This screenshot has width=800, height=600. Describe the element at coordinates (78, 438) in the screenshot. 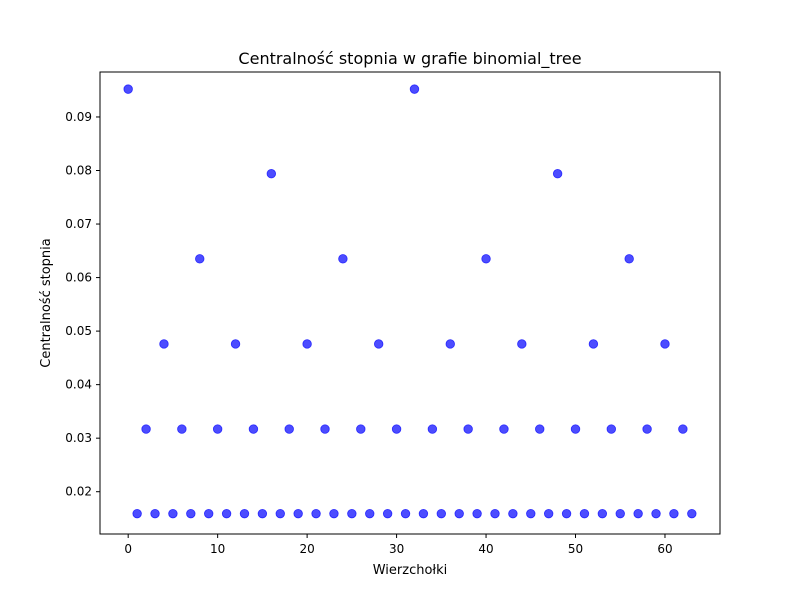

I see `y-tick-label: 0.03` at that location.